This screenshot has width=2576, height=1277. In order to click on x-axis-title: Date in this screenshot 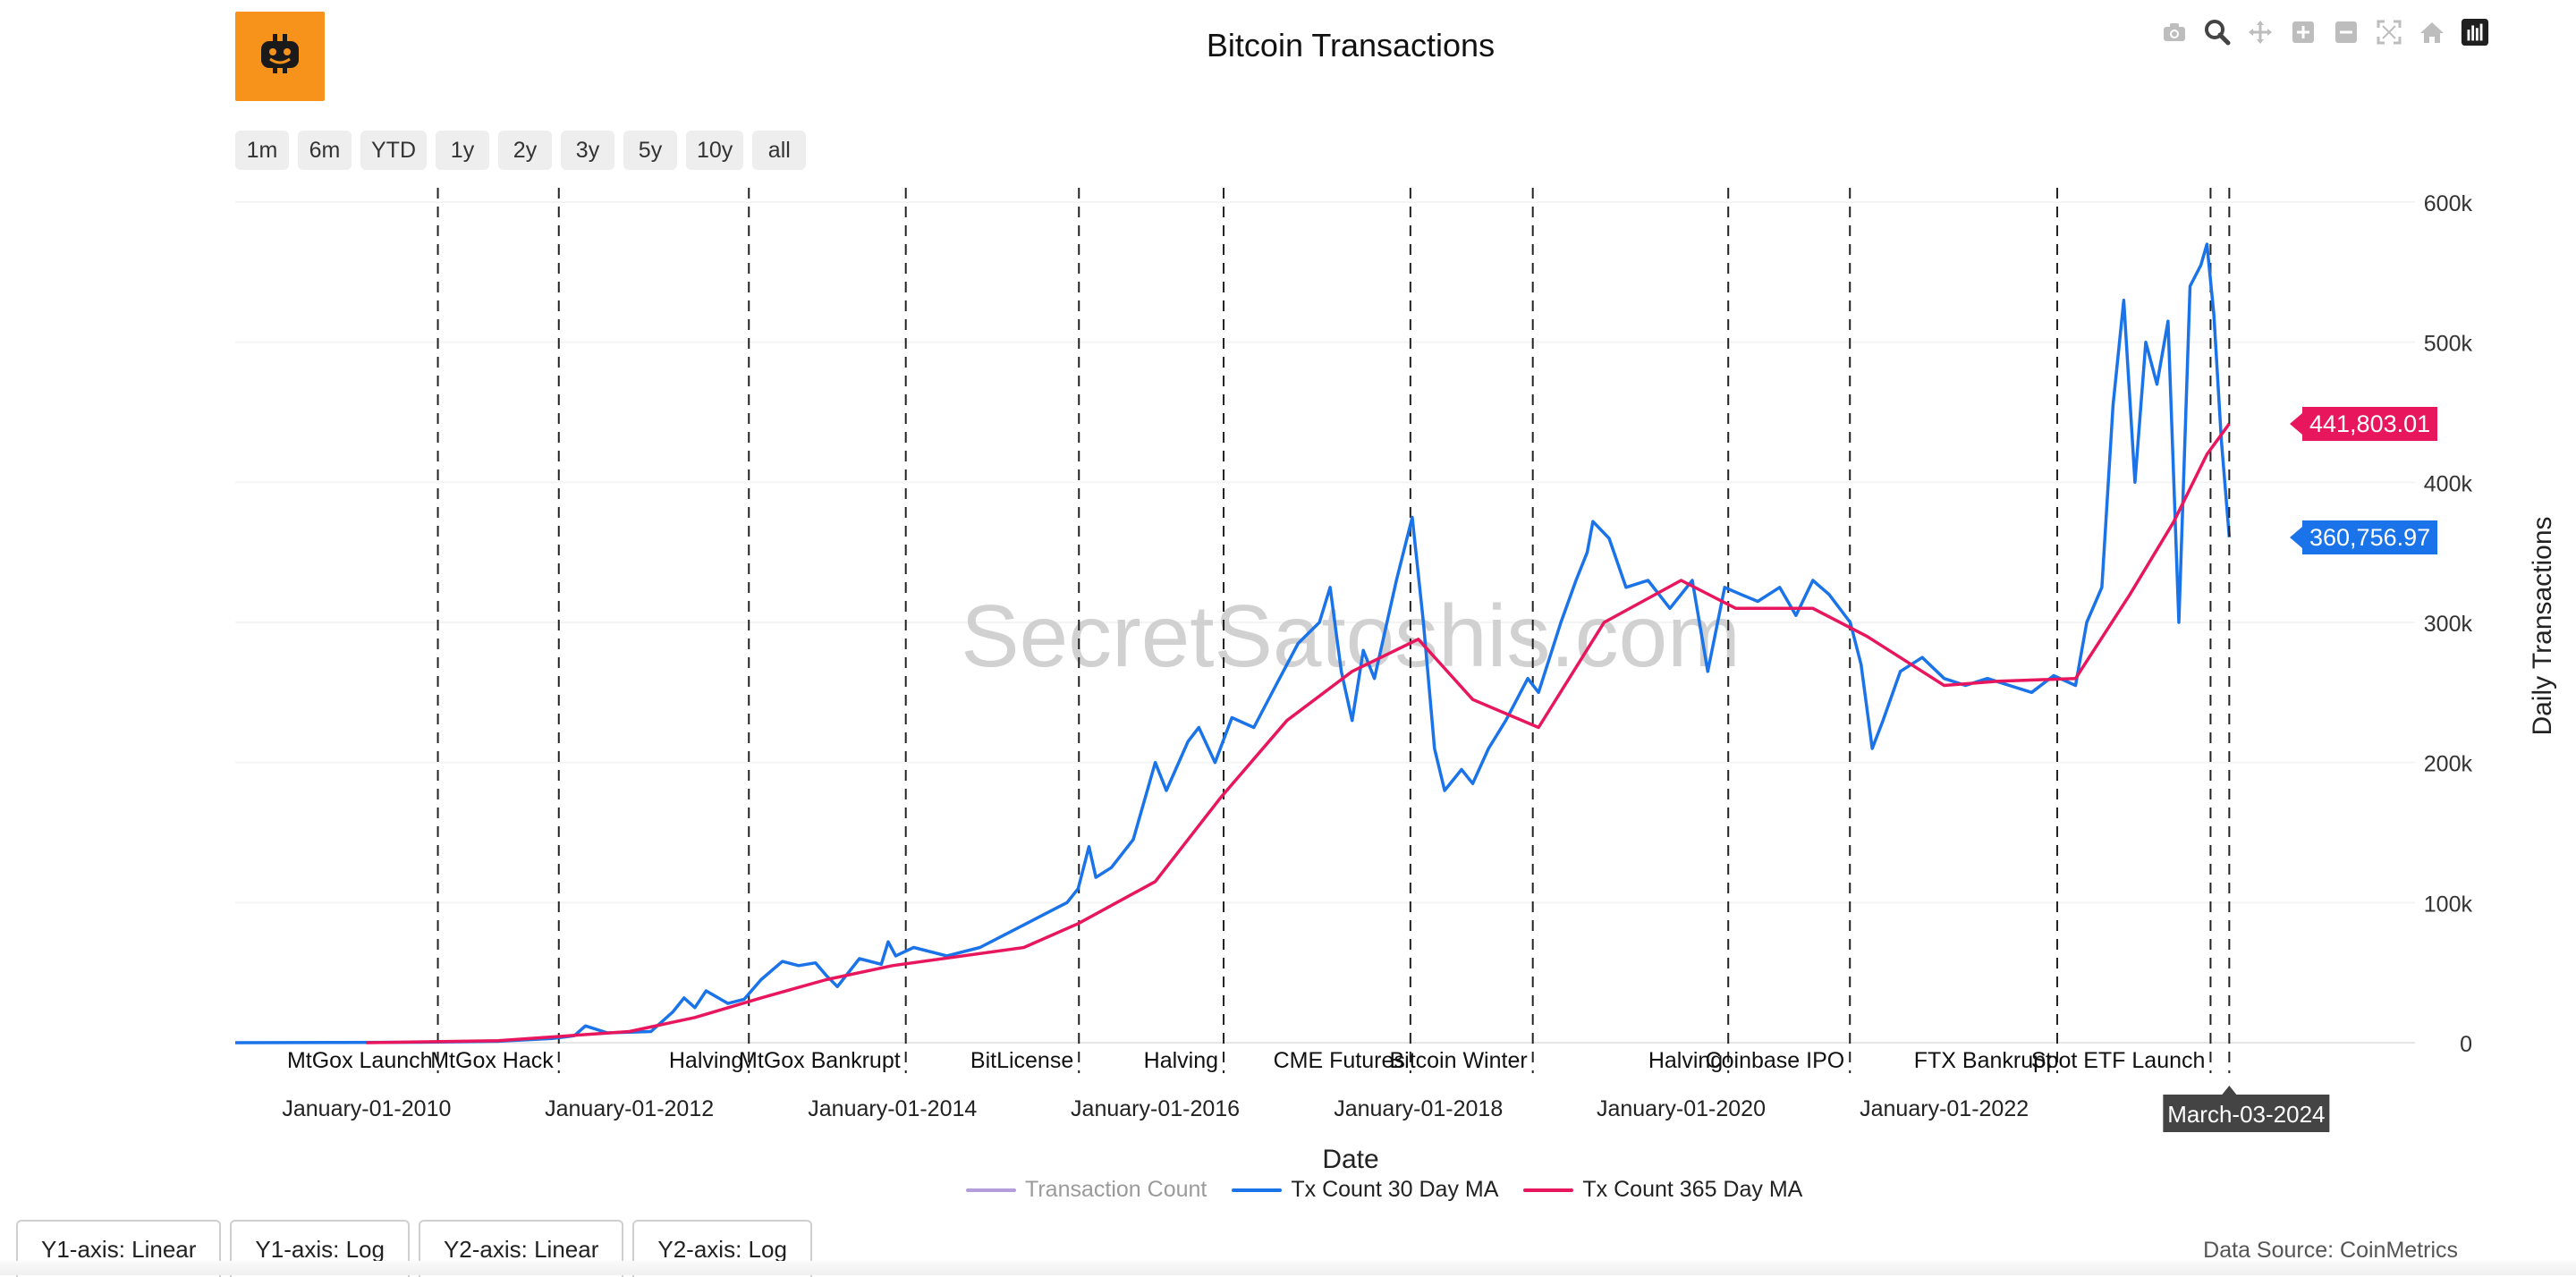, I will do `click(1350, 1159)`.